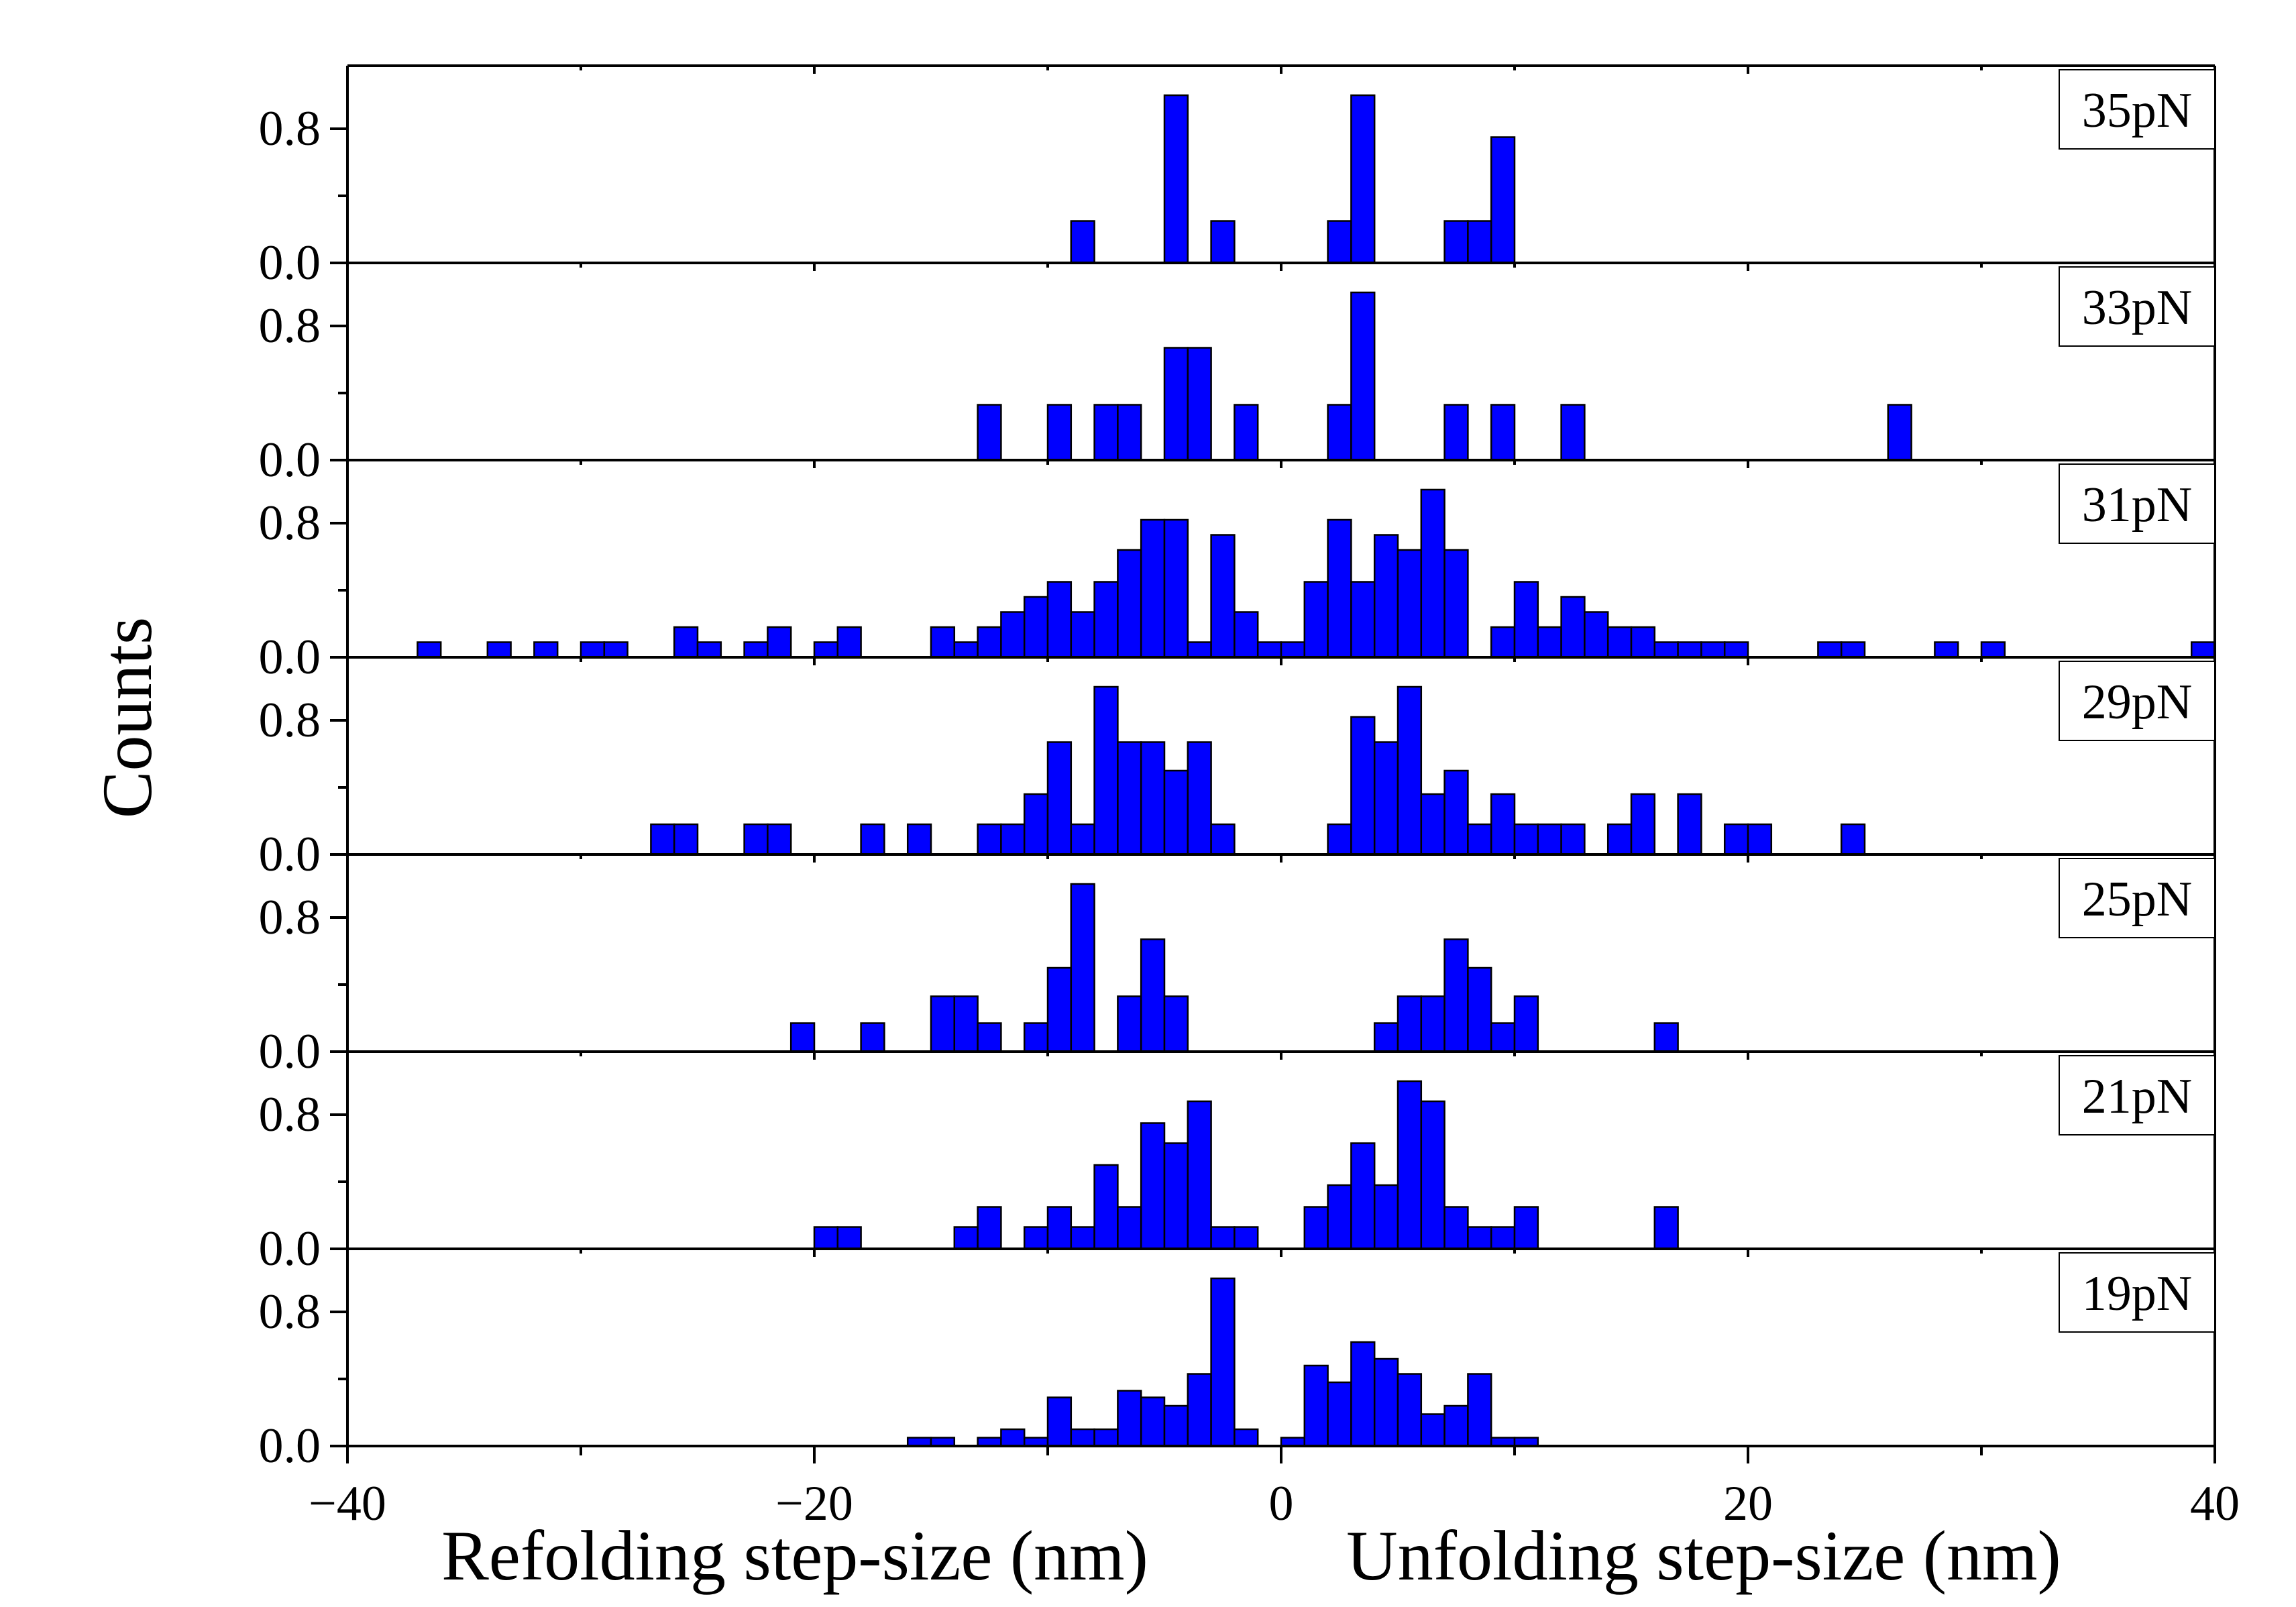 The height and width of the screenshot is (1607, 2296). I want to click on x-axis-title-refolding: Refolding step-size (nm), so click(794, 1555).